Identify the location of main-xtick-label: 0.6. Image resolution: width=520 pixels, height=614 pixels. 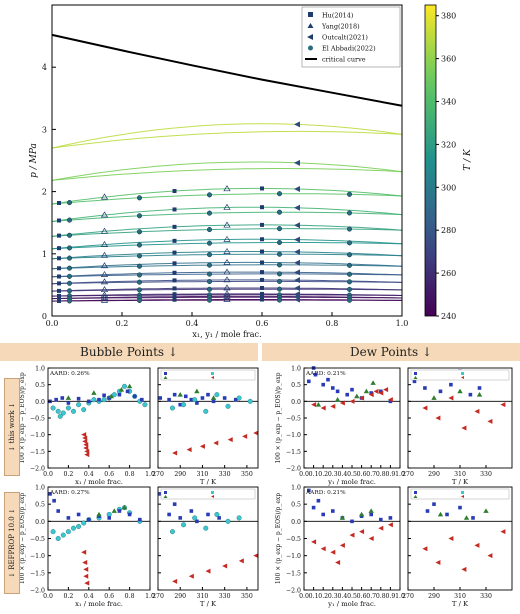
(262, 323).